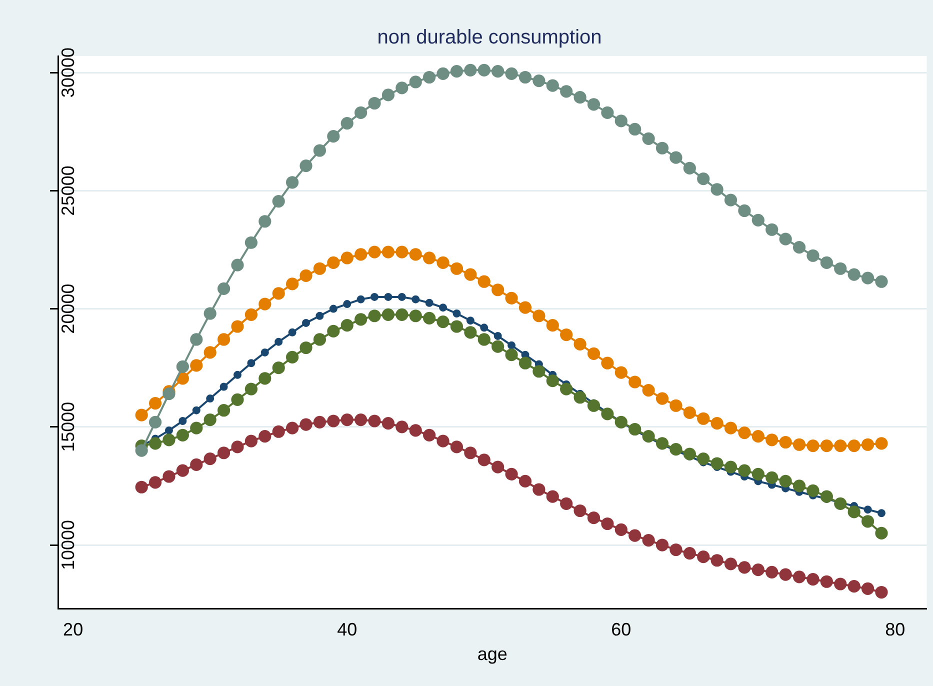  Describe the element at coordinates (73, 630) in the screenshot. I see `x-tick-label: 20` at that location.